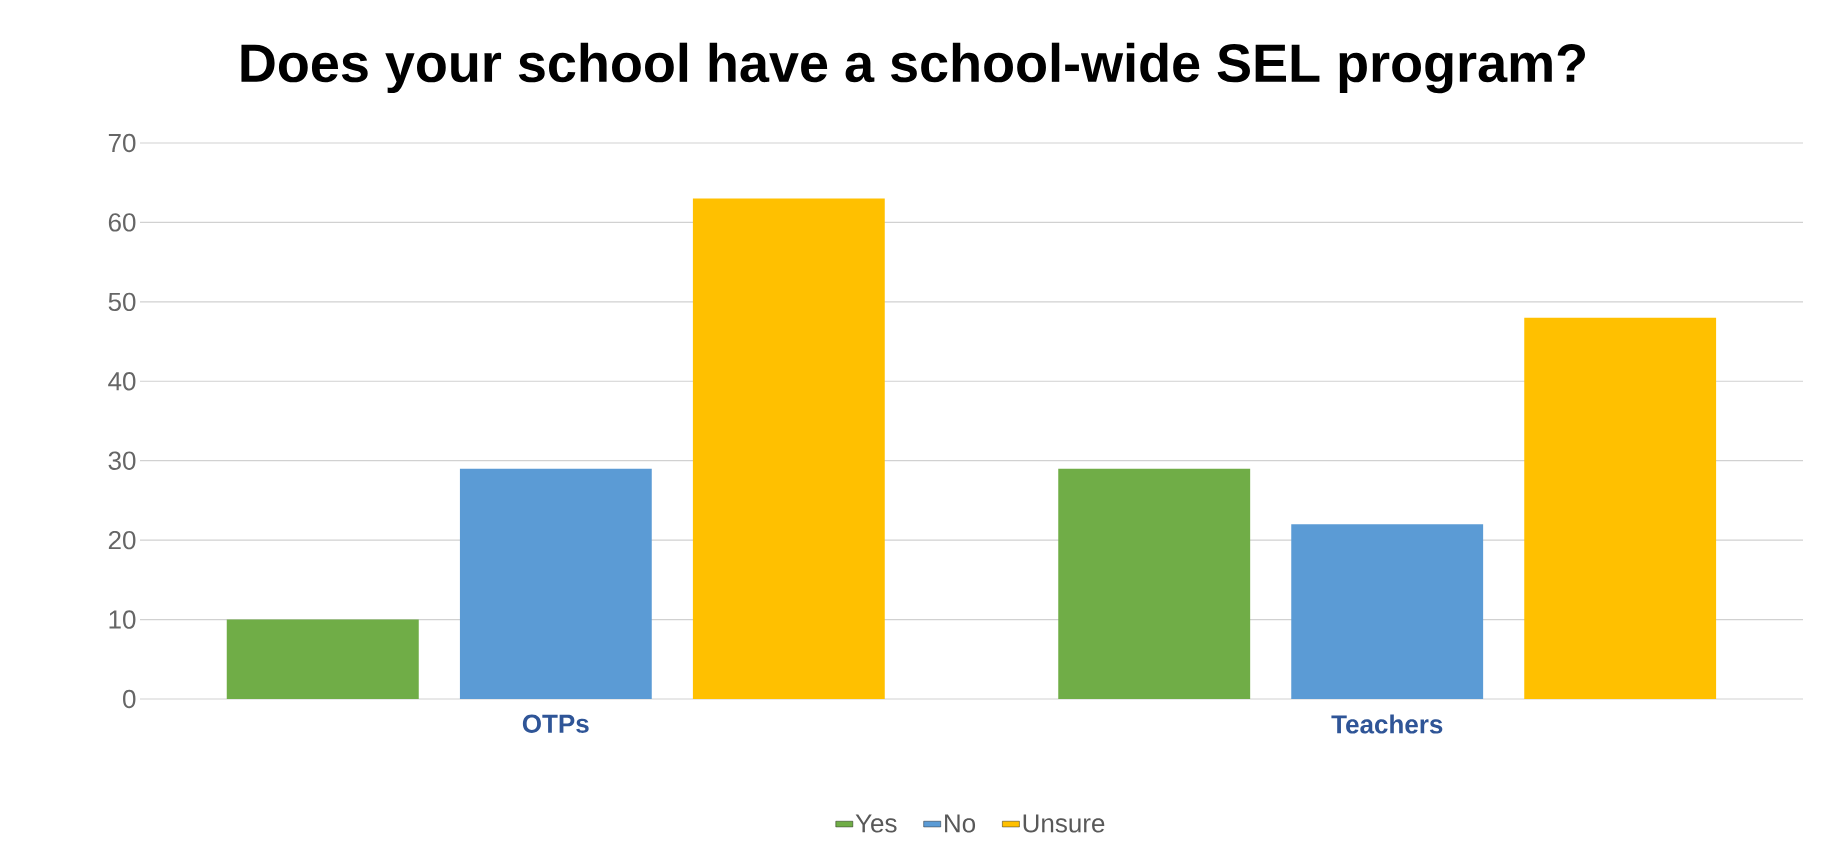  Describe the element at coordinates (122, 381) in the screenshot. I see `y-tick-label: 40` at that location.